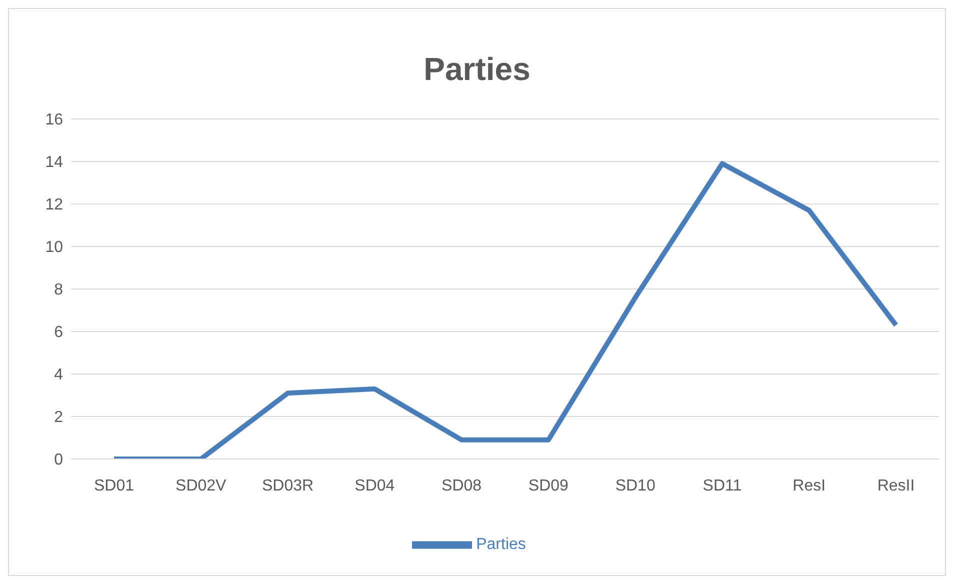 This screenshot has width=955, height=584. Describe the element at coordinates (54, 163) in the screenshot. I see `y-tick-label: 14` at that location.